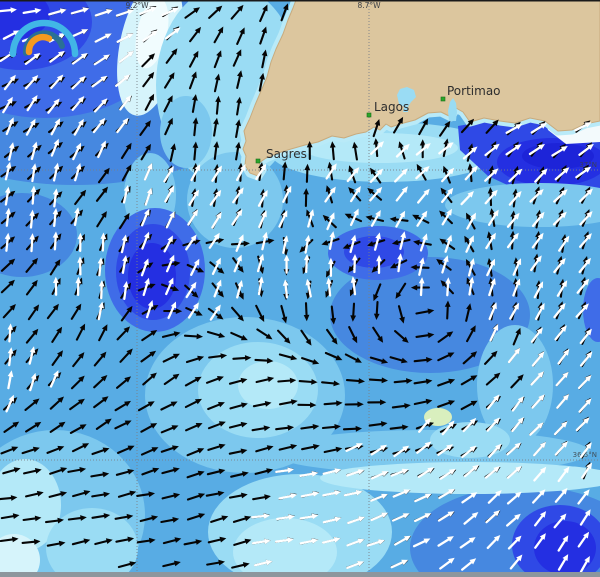  Describe the element at coordinates (369, 5) in the screenshot. I see `meridian-label: 8.7°W` at that location.